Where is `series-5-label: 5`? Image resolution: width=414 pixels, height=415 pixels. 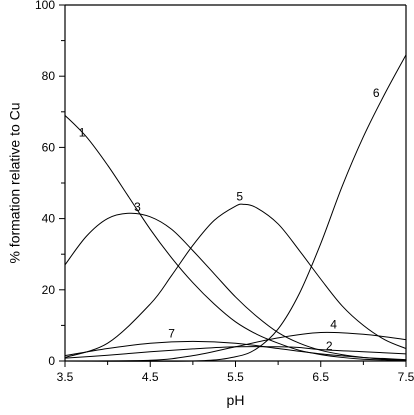
series-5-label: 5 is located at coordinates (239, 196).